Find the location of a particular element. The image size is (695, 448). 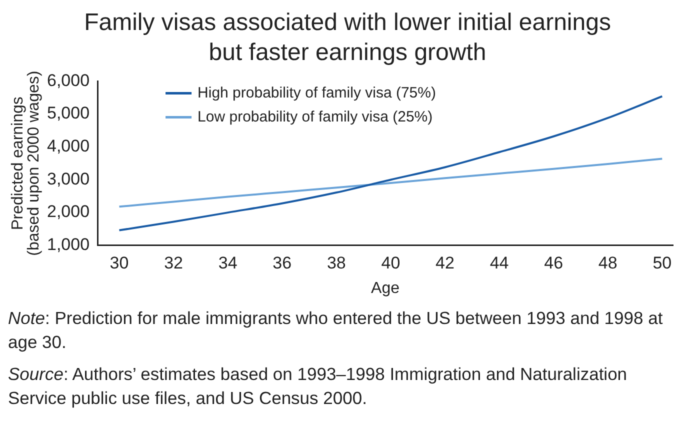

y-tick-label: 1,000 is located at coordinates (68, 244).